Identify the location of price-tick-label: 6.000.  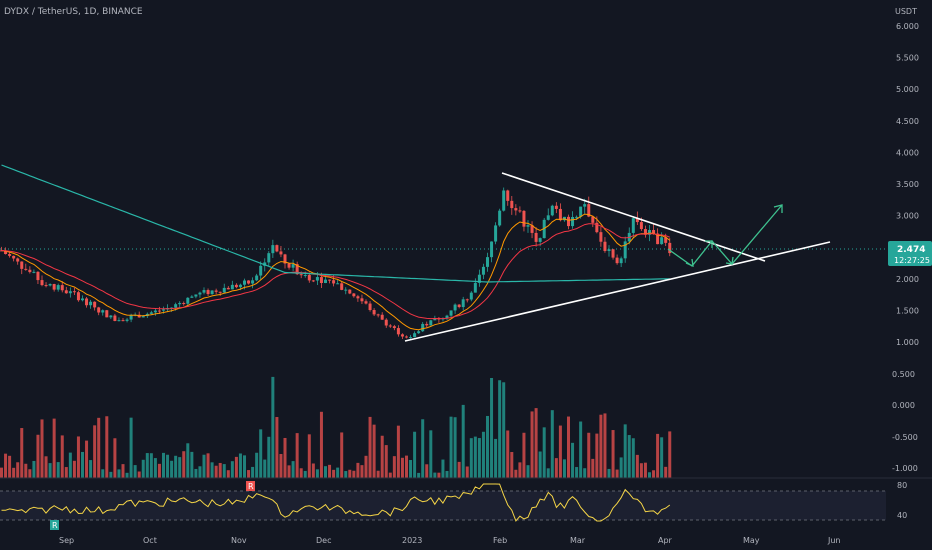
(907, 26).